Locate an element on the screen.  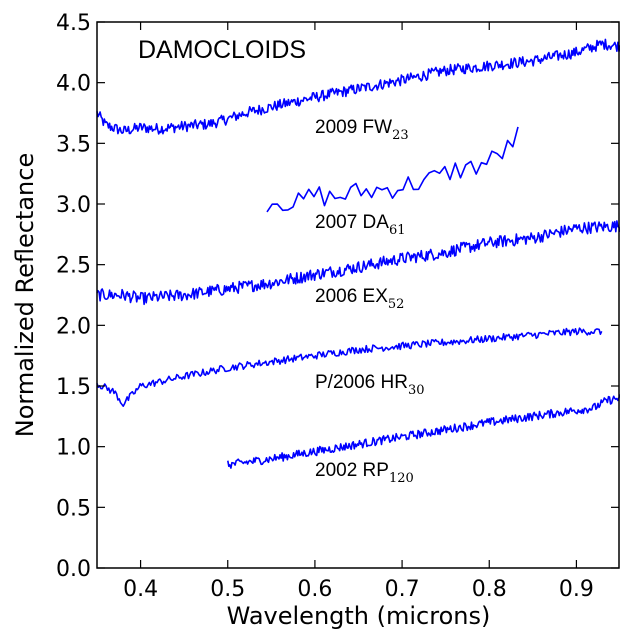
y-axis-label: Normalized Reflectance is located at coordinates (25, 295).